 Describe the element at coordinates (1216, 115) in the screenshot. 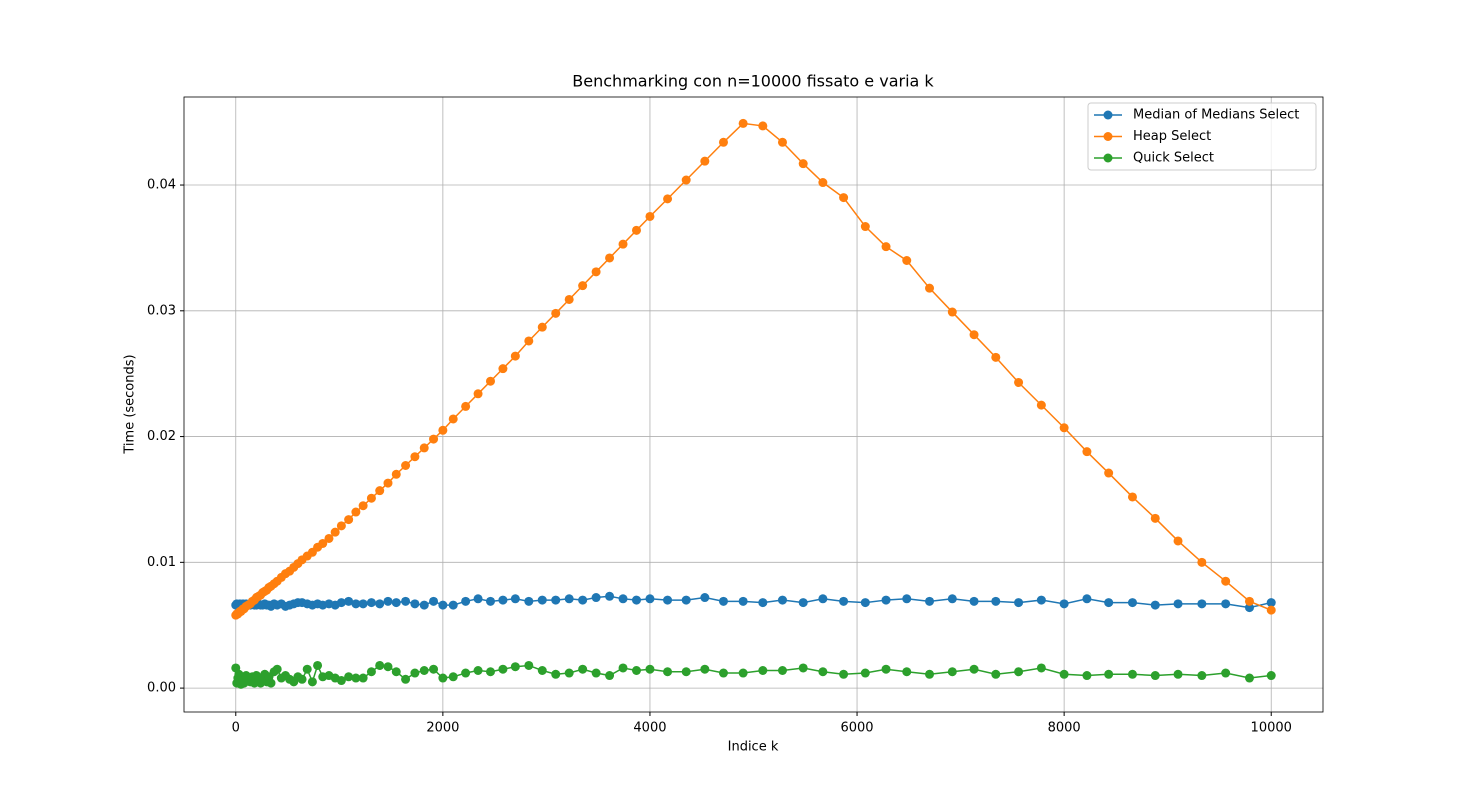

I see `legend-label: Median of Medians Select` at that location.